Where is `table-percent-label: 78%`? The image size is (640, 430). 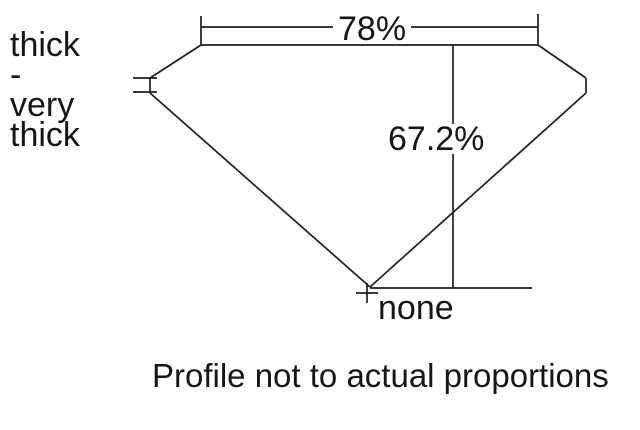
table-percent-label: 78% is located at coordinates (372, 29).